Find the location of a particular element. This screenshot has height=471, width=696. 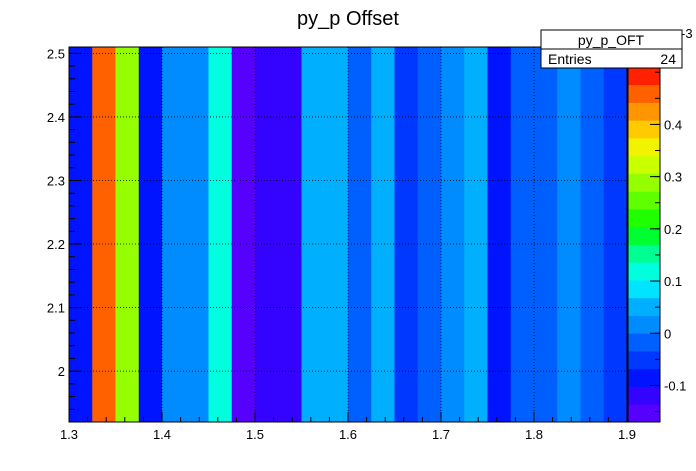

y-tick-label: 2.1 is located at coordinates (56, 308).